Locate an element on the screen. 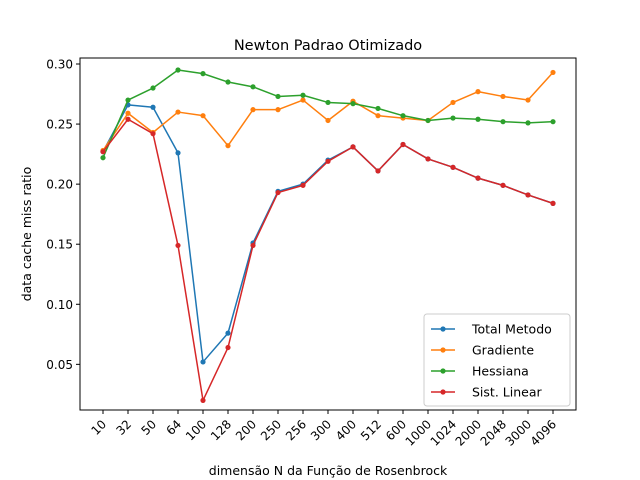 This screenshot has height=480, width=640. y-tick-label: 0.10 is located at coordinates (59, 305).